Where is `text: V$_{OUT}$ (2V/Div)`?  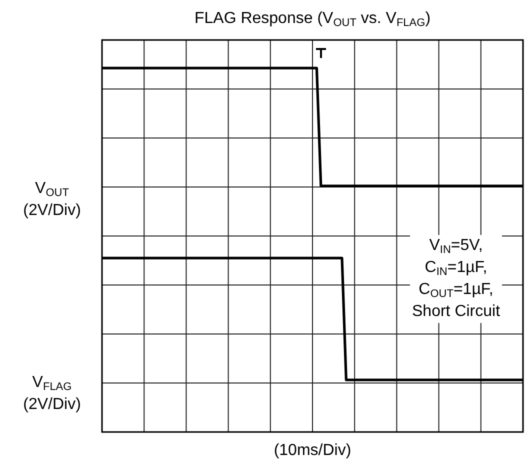
text: V$_{OUT}$ (2V/Div) is located at coordinates (52, 199).